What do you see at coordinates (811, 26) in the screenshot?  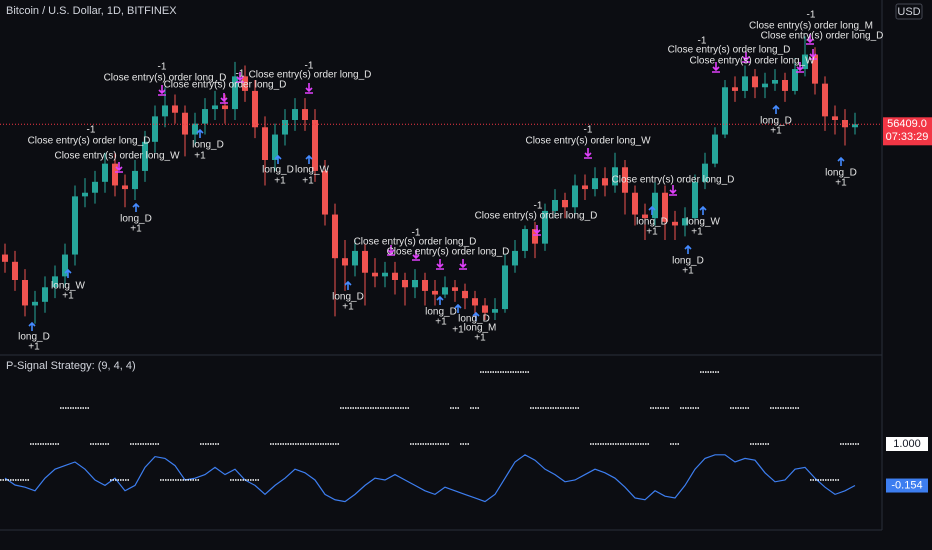 I see `annotation: Close entry(s) order long_M` at bounding box center [811, 26].